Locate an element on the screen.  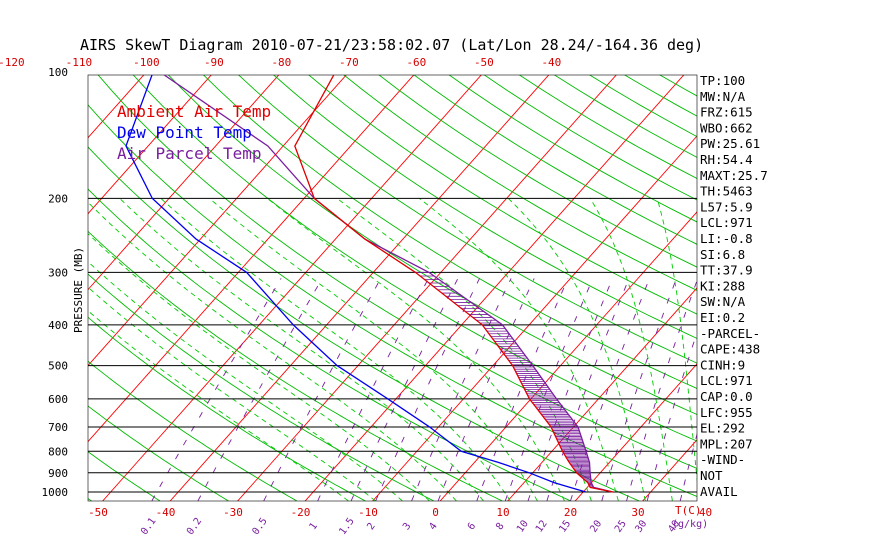
top-temp-tick: -70 is located at coordinates (349, 62).